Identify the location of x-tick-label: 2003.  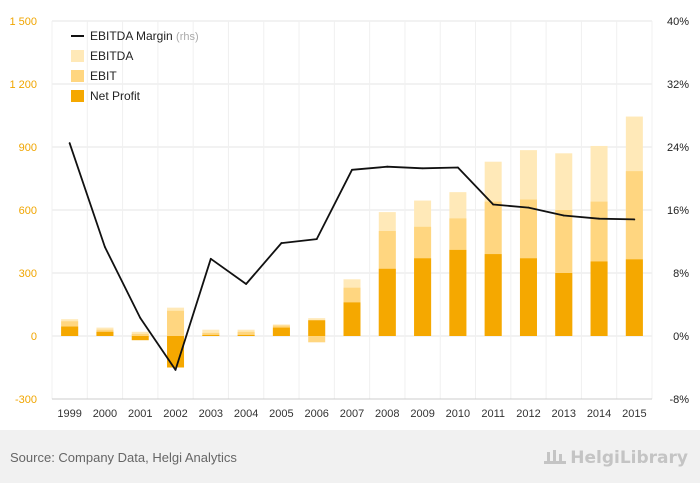
(211, 414).